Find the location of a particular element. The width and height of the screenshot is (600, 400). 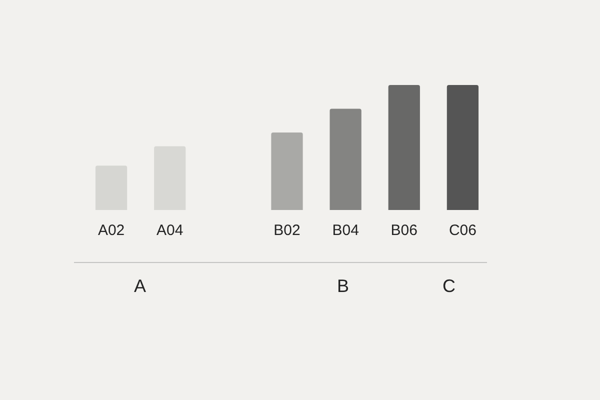

text: C is located at coordinates (449, 286).